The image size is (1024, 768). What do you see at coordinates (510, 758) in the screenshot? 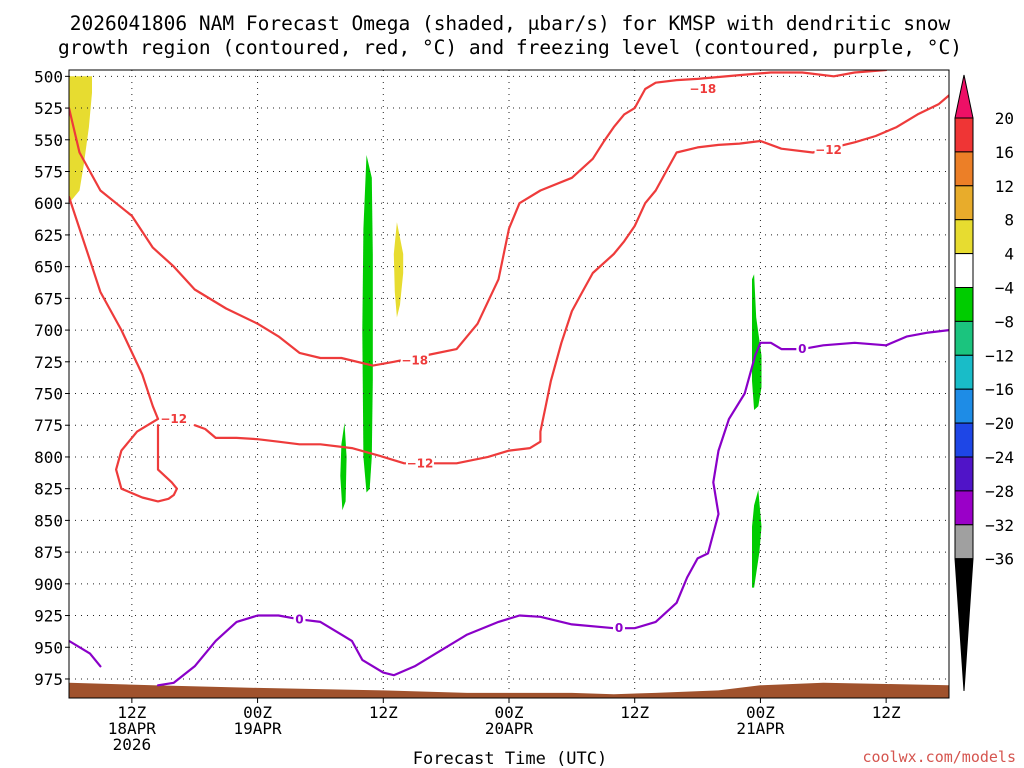
I see `x-axis-label: Forecast Time (UTC)` at bounding box center [510, 758].